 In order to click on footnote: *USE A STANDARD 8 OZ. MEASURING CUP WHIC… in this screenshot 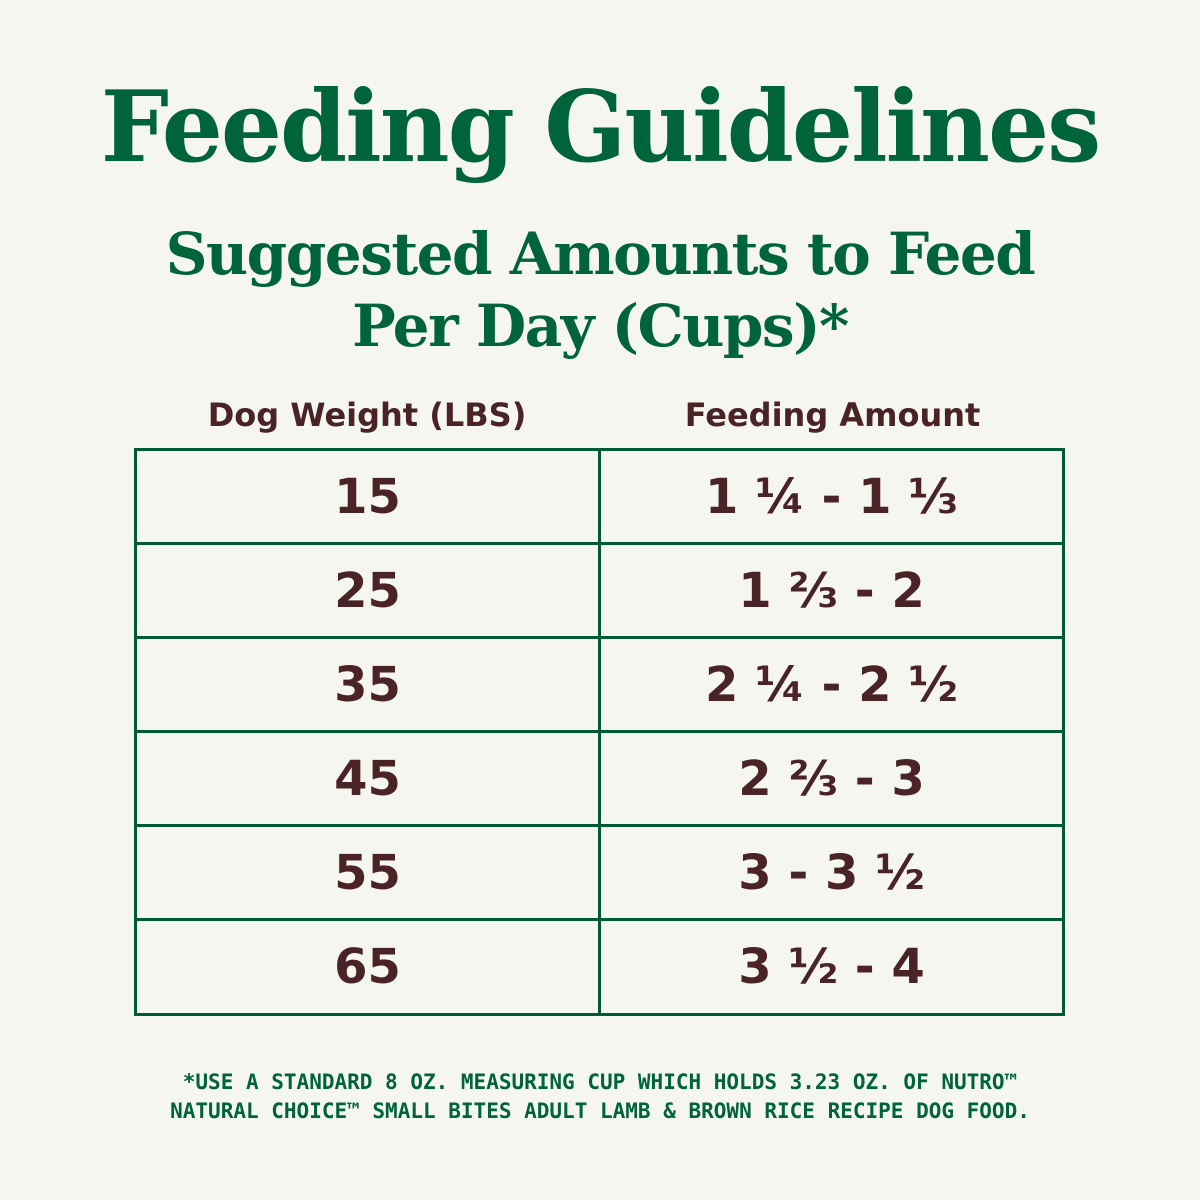, I will do `click(600, 1097)`.